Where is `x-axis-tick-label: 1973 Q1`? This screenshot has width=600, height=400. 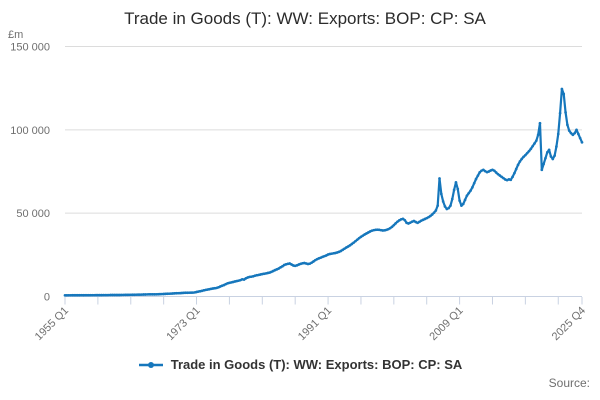
x-axis-tick-label: 1973 Q1 is located at coordinates (183, 324).